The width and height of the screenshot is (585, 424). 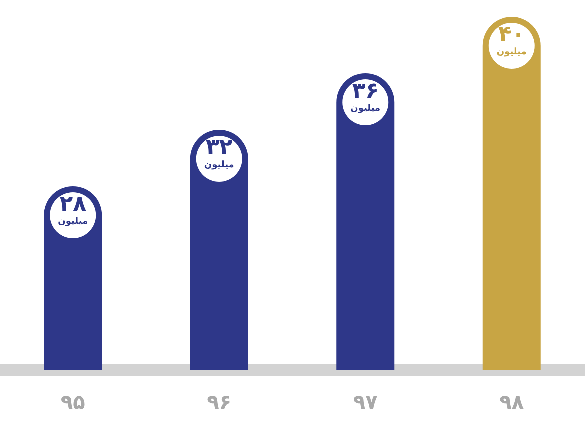 What do you see at coordinates (219, 402) in the screenshot?
I see `x-tick-label: ۹۶` at bounding box center [219, 402].